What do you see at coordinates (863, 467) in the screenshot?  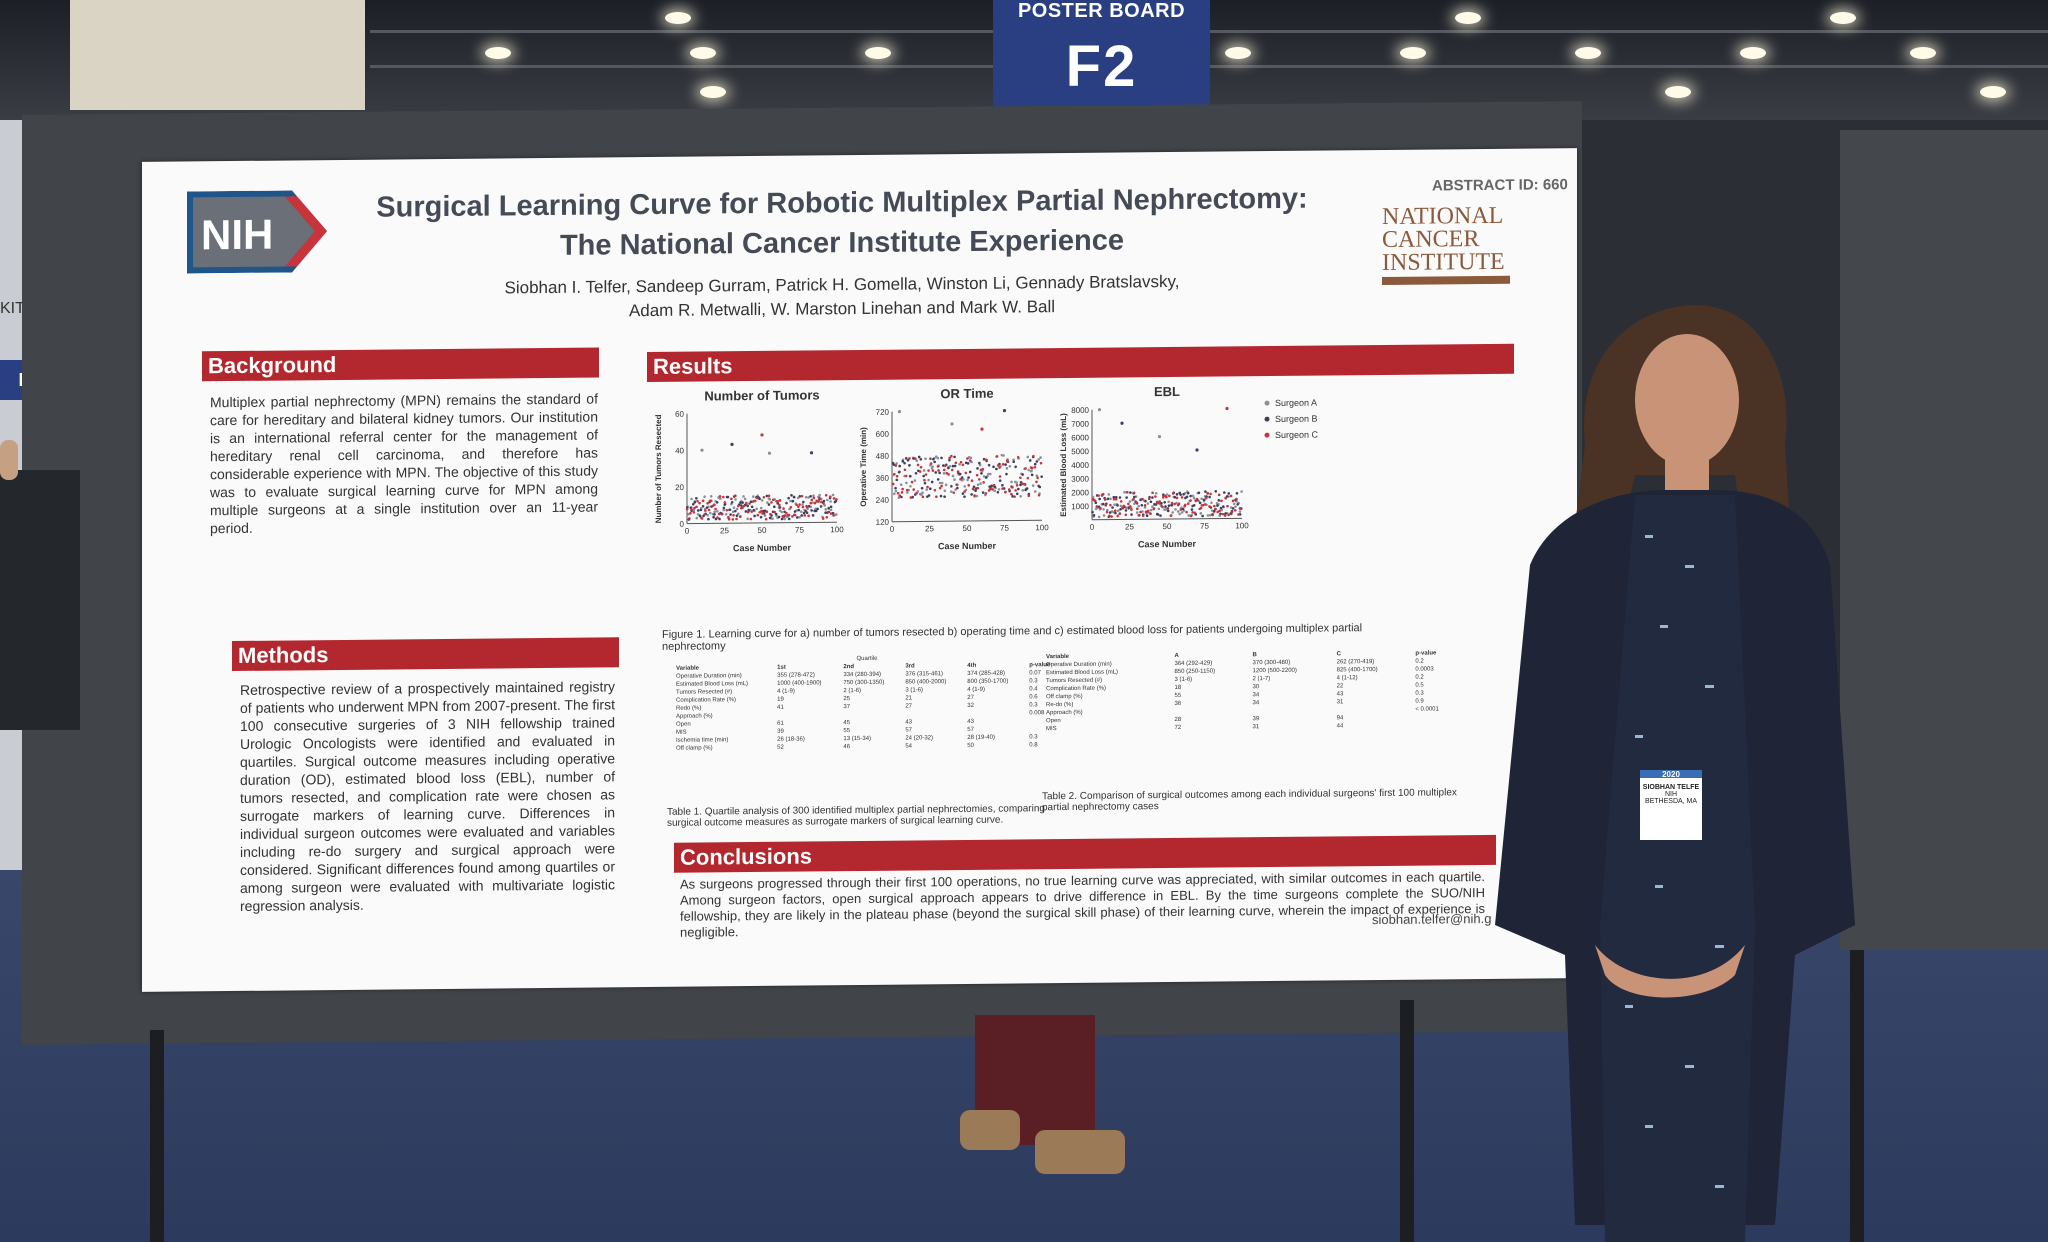 I see `y-axis-label: Operative Time (min)` at bounding box center [863, 467].